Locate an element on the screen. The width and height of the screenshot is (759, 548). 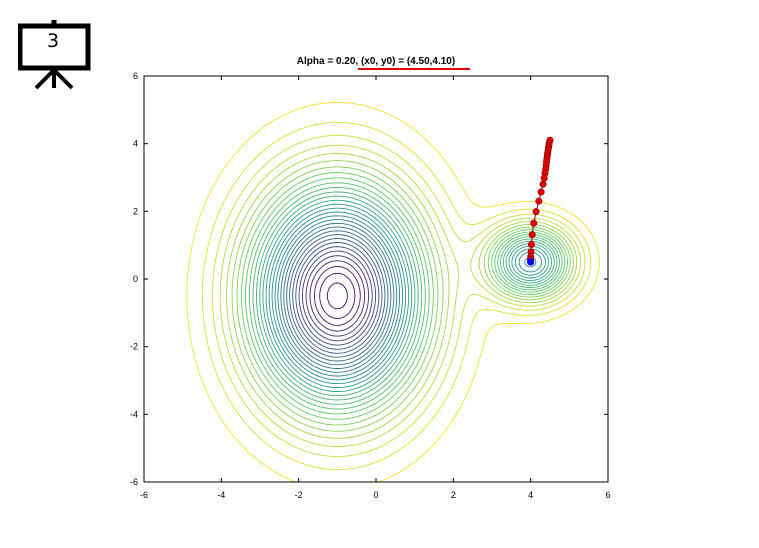
x-tick-label: 4 is located at coordinates (530, 495).